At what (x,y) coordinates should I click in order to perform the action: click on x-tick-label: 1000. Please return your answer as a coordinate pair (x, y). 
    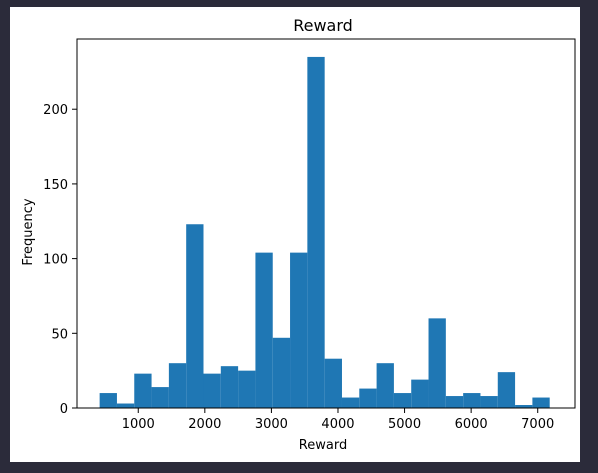
    Looking at the image, I should click on (138, 424).